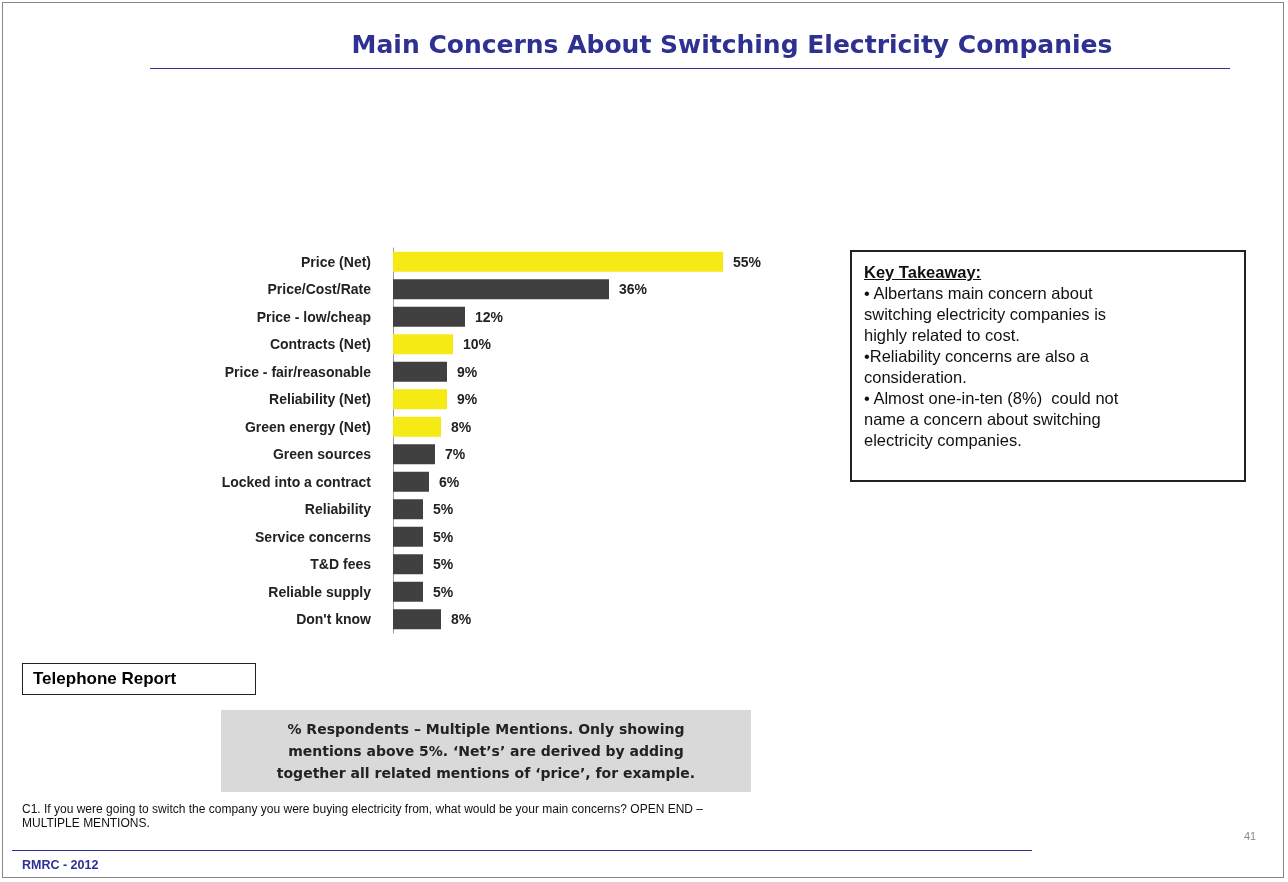  What do you see at coordinates (455, 454) in the screenshot?
I see `data-label: 7%` at bounding box center [455, 454].